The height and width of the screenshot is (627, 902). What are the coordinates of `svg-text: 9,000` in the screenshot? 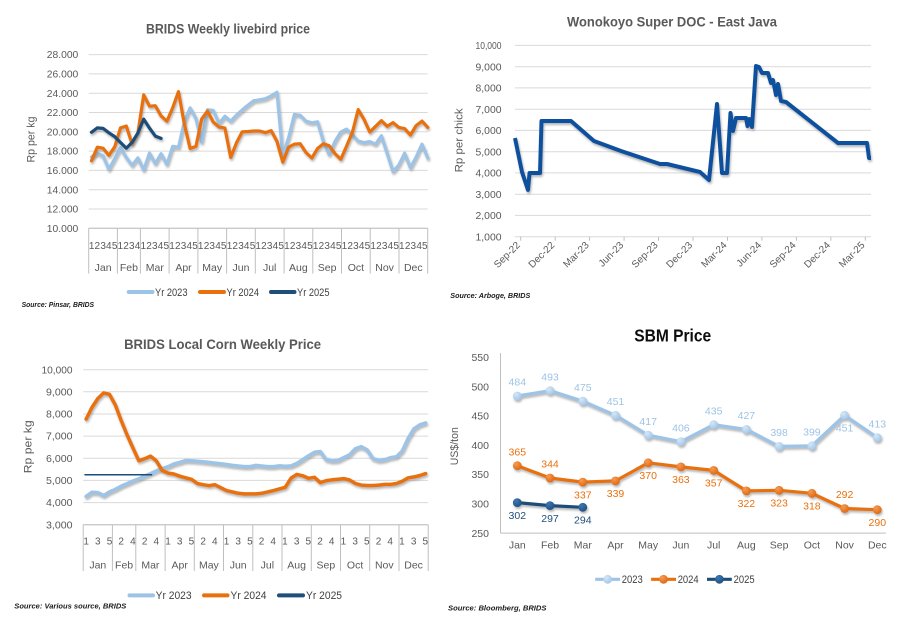 It's located at (489, 67).